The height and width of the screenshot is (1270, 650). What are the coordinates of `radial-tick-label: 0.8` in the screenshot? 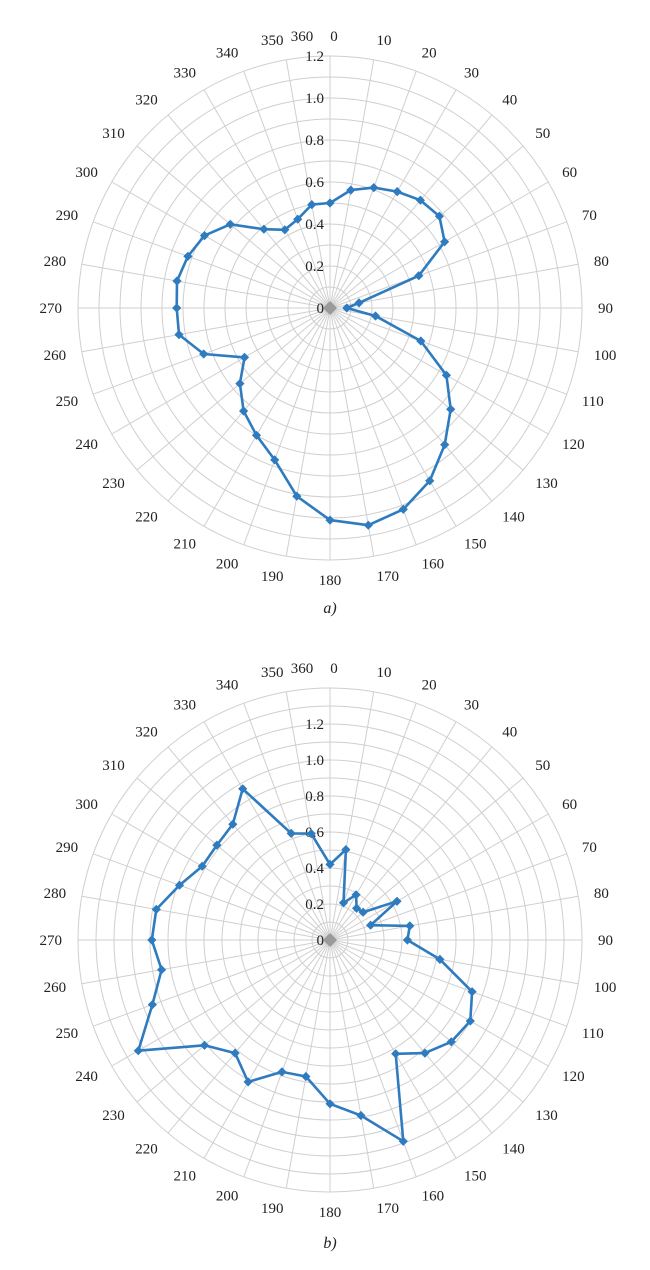 It's located at (314, 797).